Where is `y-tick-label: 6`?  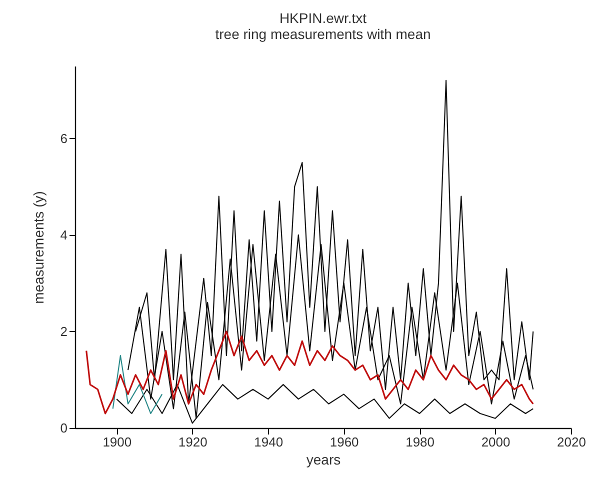 y-tick-label: 6 is located at coordinates (64, 138).